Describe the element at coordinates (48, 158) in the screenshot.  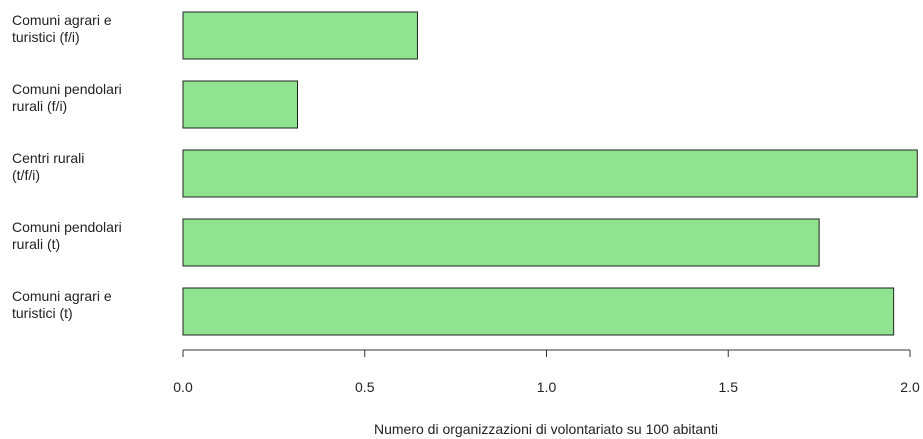
I see `category-label-line: Centri rurali` at that location.